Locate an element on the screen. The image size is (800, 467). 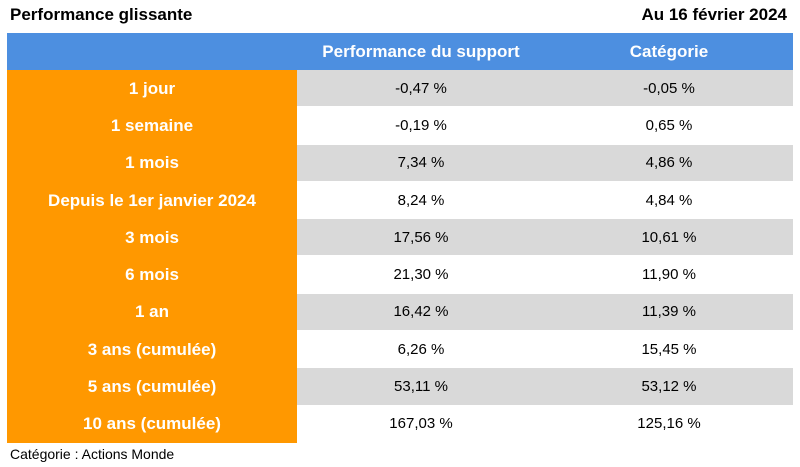
row-label: 3 ans (cumulée) is located at coordinates (152, 350).